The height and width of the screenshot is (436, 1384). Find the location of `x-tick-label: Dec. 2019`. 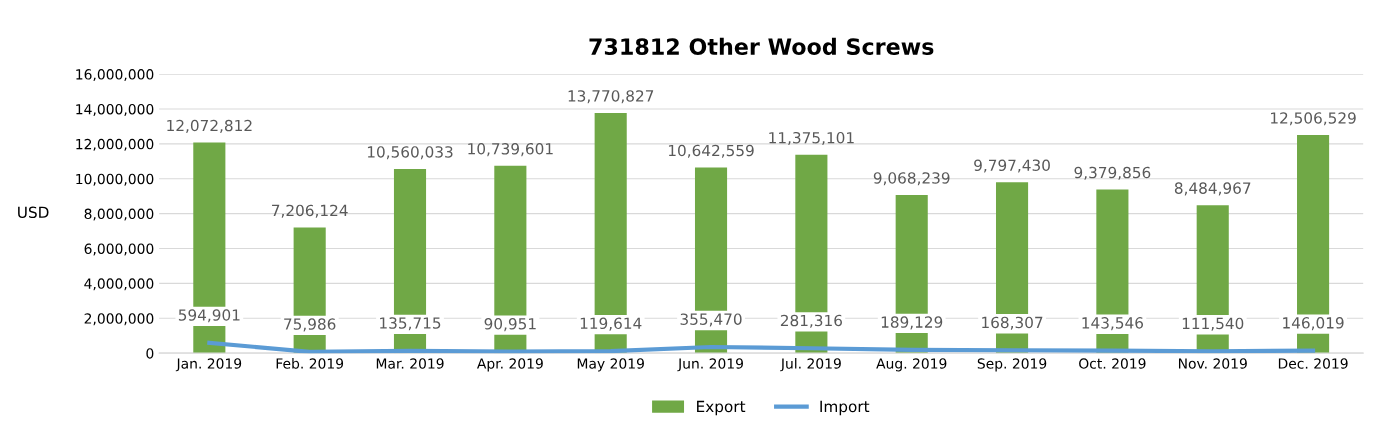

x-tick-label: Dec. 2019 is located at coordinates (1313, 363).